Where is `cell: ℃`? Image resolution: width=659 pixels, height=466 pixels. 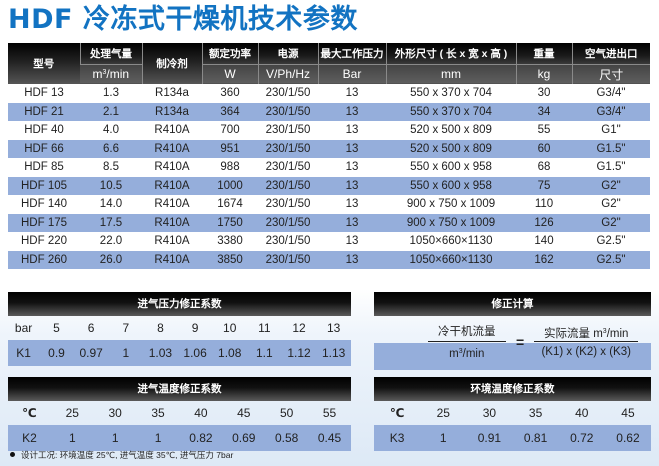 cell: ℃ is located at coordinates (397, 413).